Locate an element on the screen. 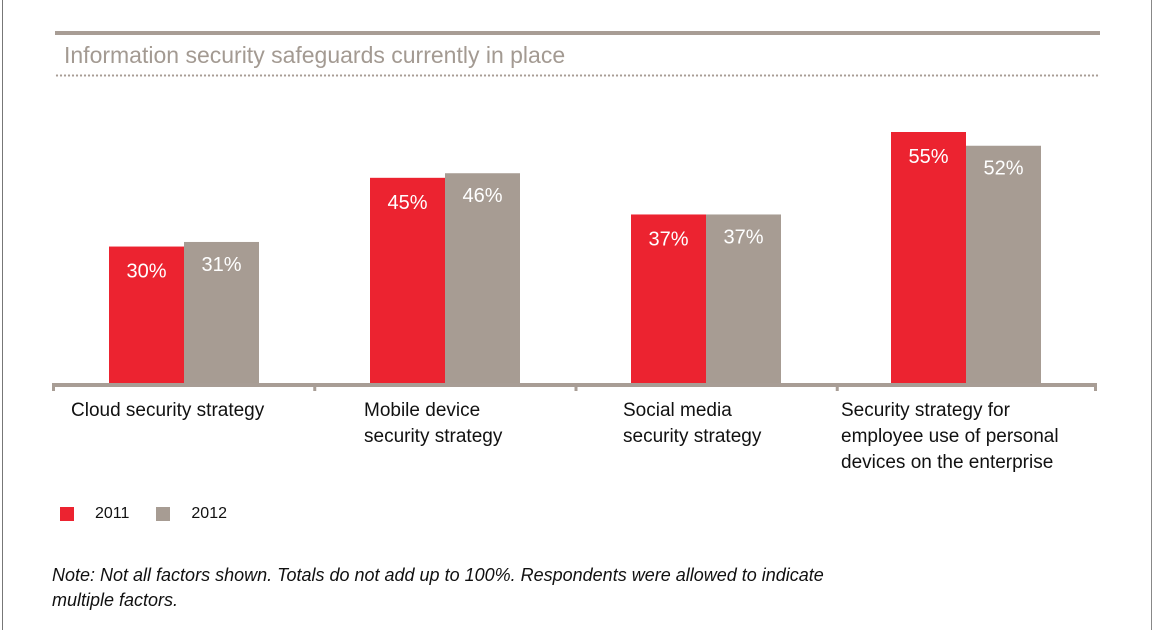 The width and height of the screenshot is (1153, 630). bar-value-label-personal-devices-2011: 55% is located at coordinates (928, 157).